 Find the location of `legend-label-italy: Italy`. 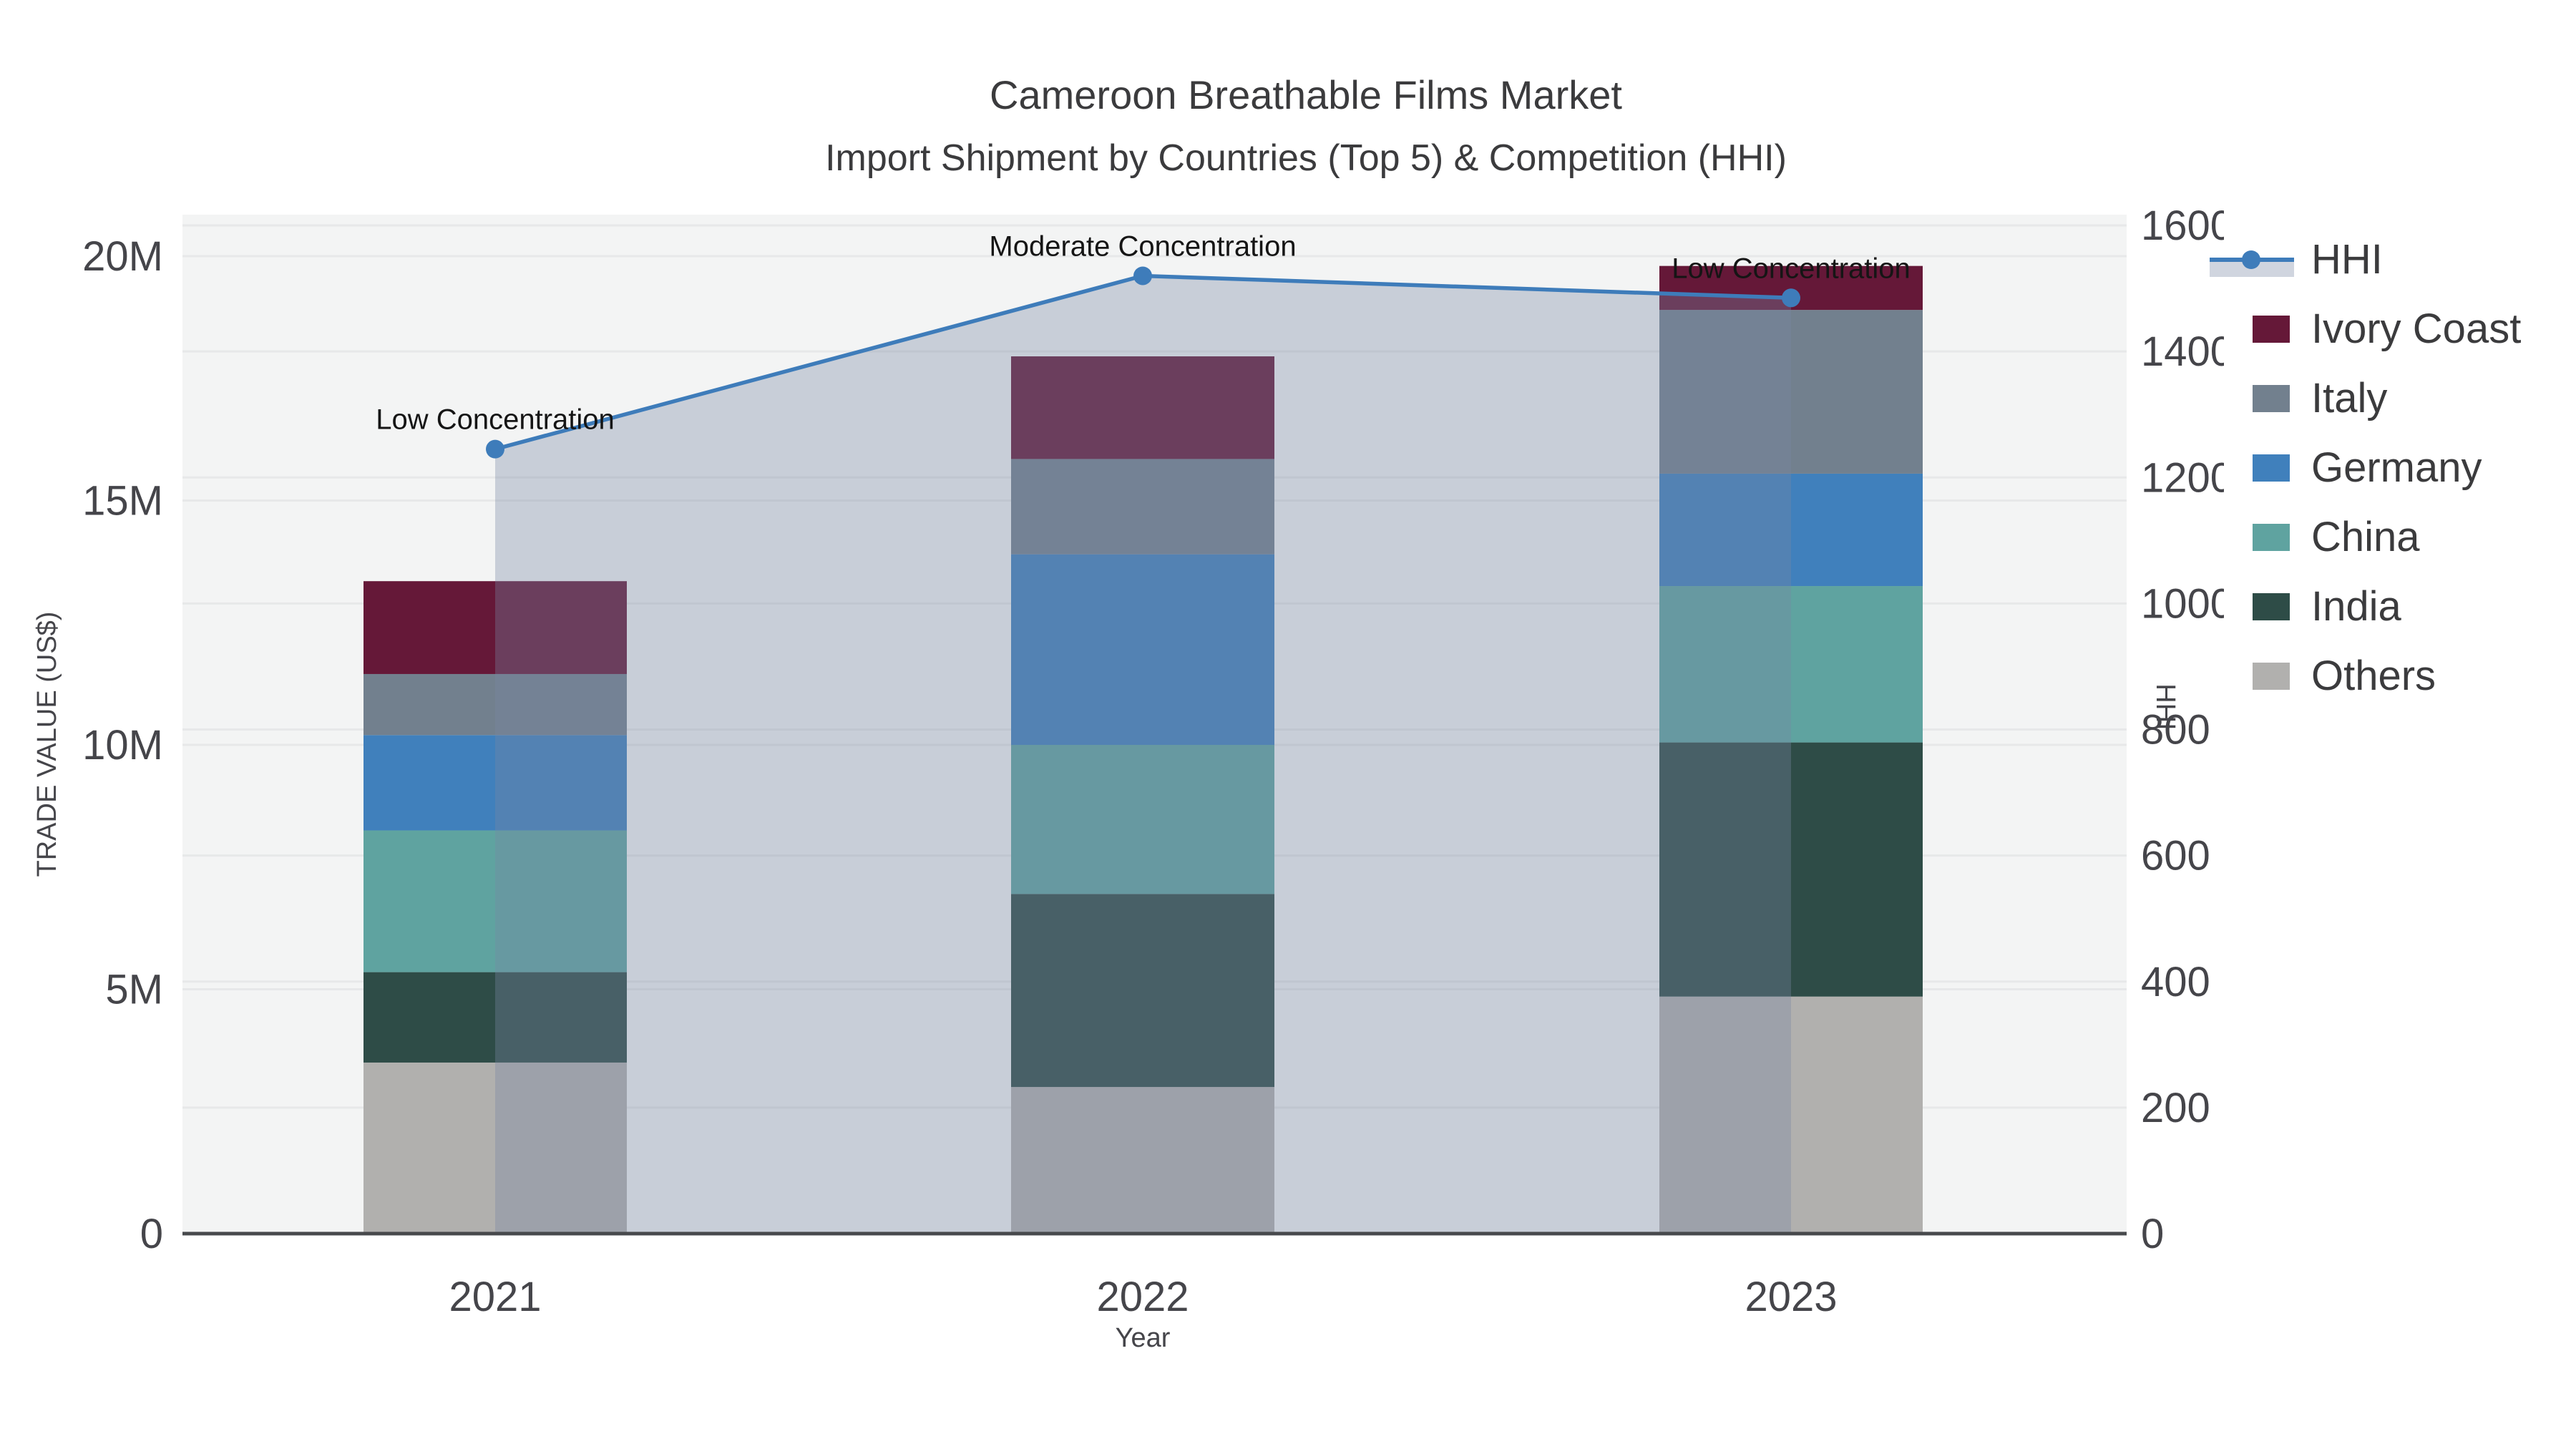

legend-label-italy: Italy is located at coordinates (2349, 398).